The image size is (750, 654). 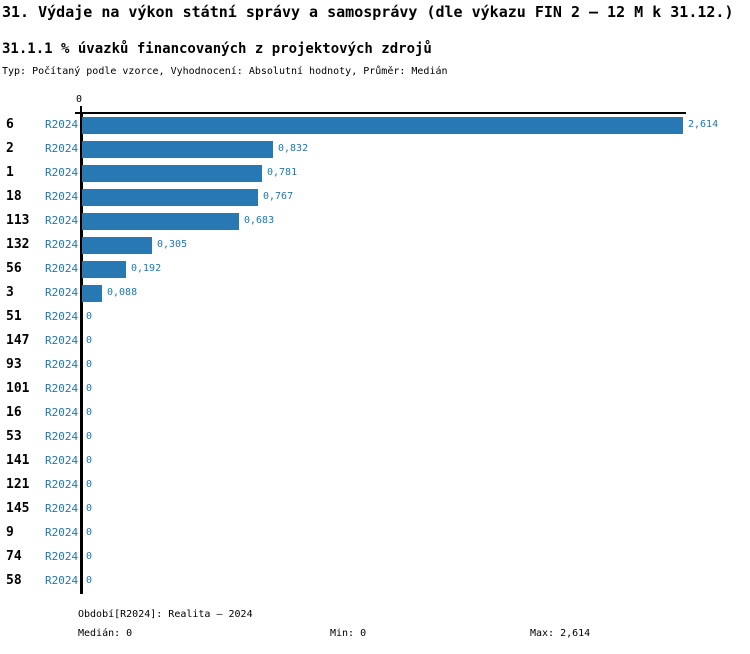 I want to click on chart-row: 18 R2024 0,767, so click(x=375, y=197).